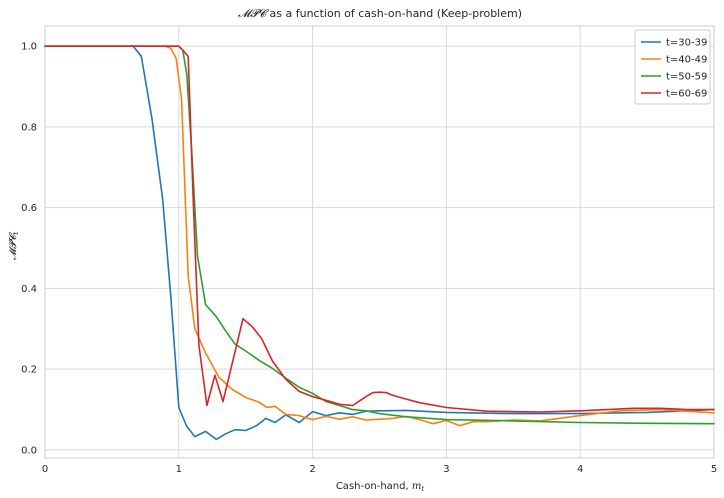 The image size is (724, 498). Describe the element at coordinates (29, 249) in the screenshot. I see `y-axis-ticks: 0.0 0.2 0.4 0.6 0.8 1.0` at that location.